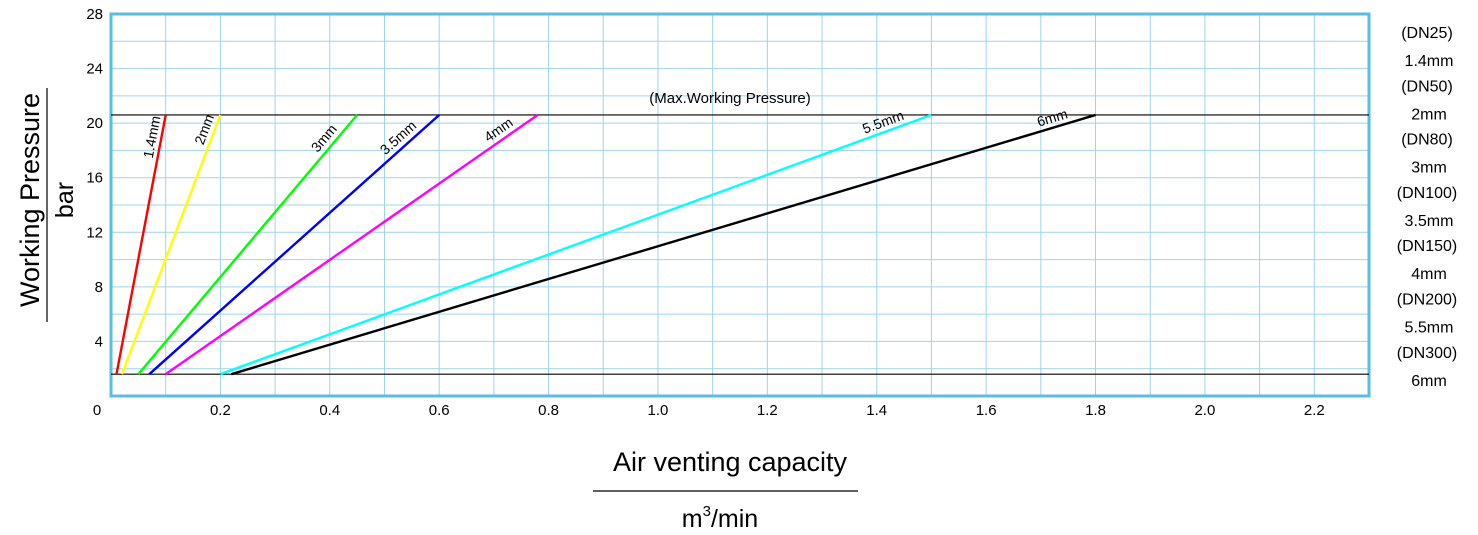 The image size is (1478, 535). Describe the element at coordinates (767, 410) in the screenshot. I see `x-tick-label: 1.2` at that location.